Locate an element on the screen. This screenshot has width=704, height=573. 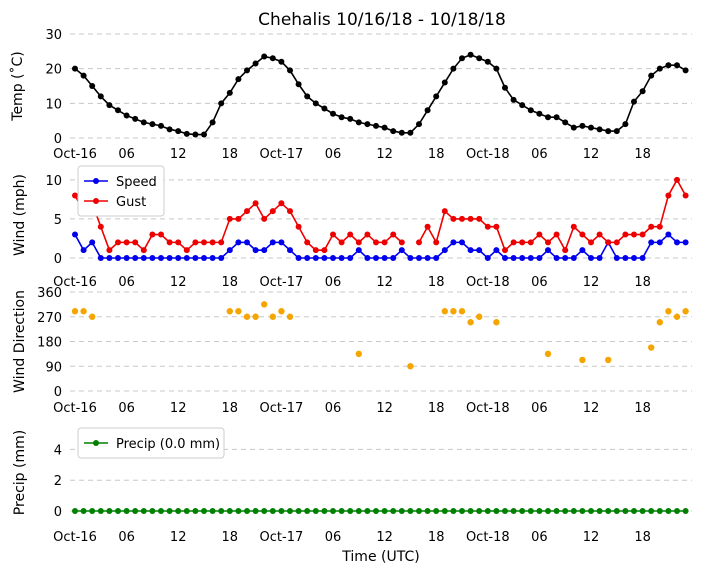
legend-item-gust: Gust is located at coordinates (115, 202).